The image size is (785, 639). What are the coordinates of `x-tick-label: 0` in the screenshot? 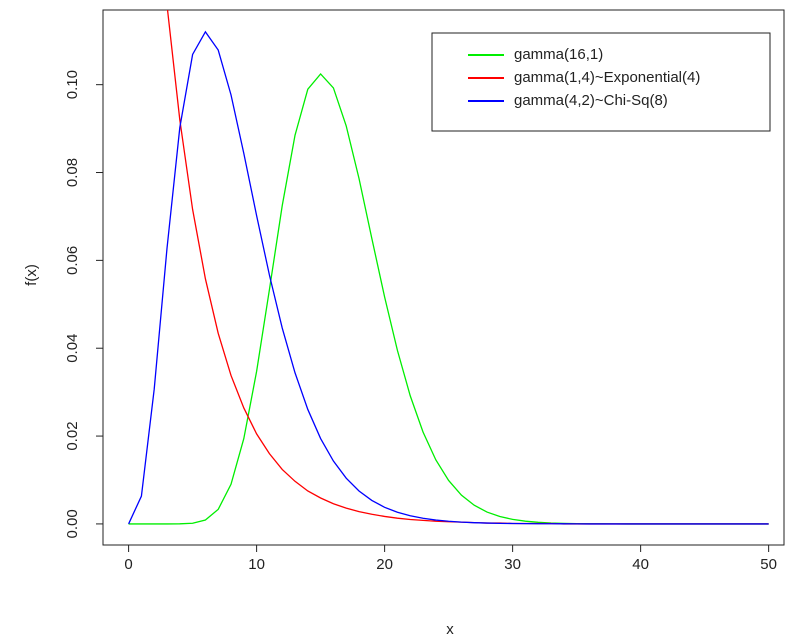 It's located at (128, 564).